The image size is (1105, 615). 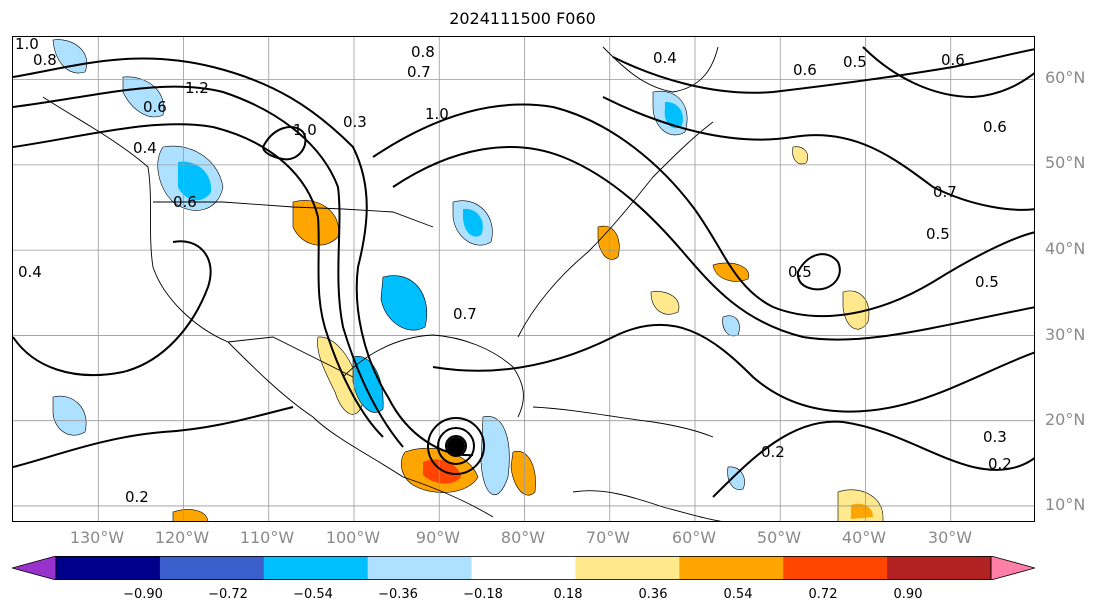 I want to click on anomaly-patch-red, so click(x=442, y=471).